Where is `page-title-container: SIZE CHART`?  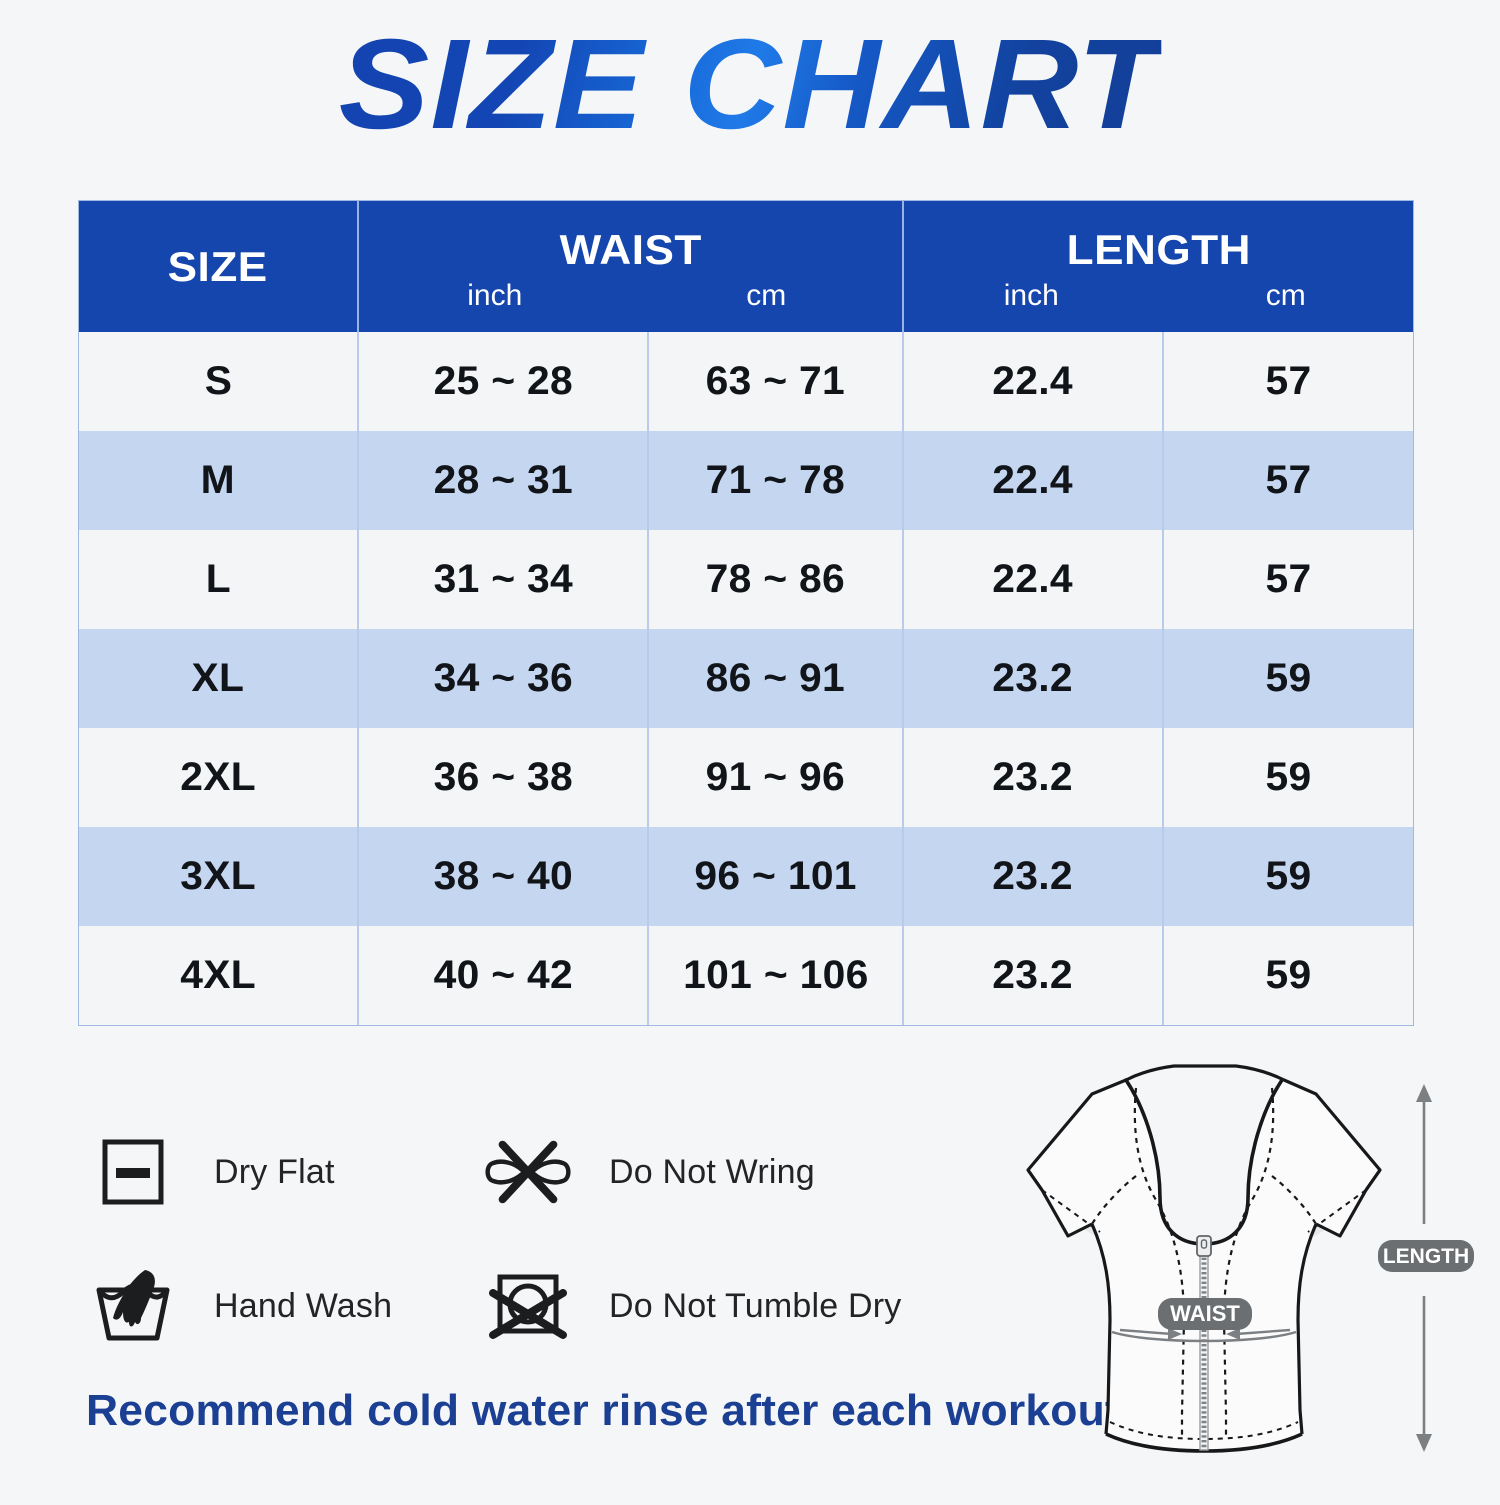
page-title-container: SIZE CHART is located at coordinates (750, 84).